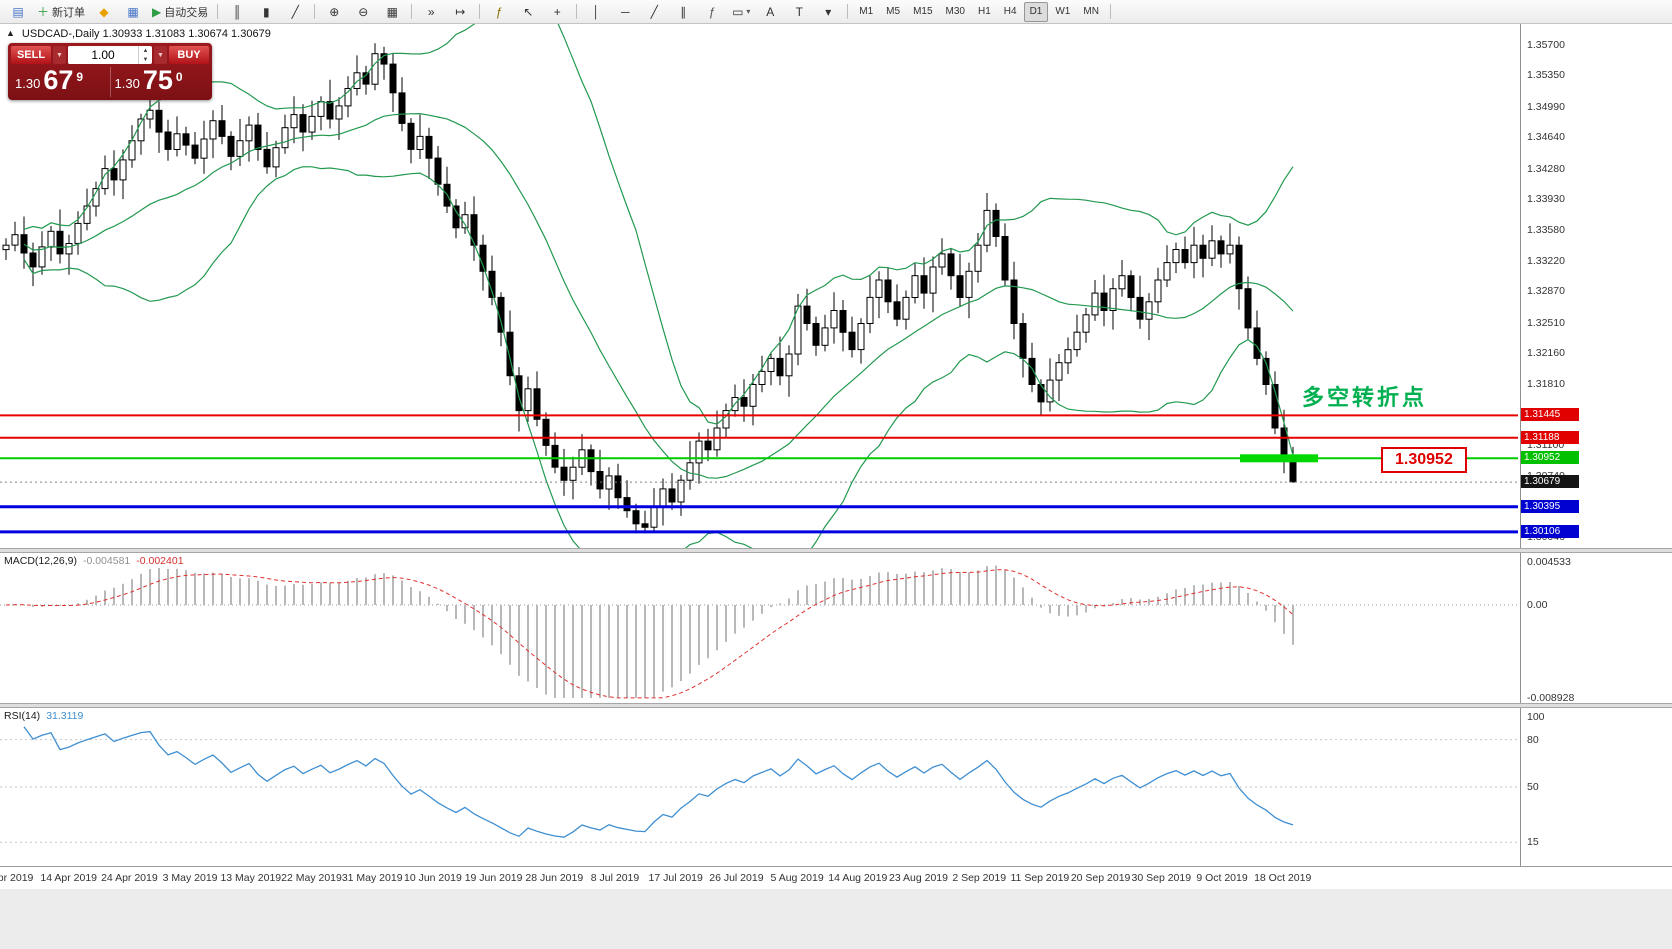 The height and width of the screenshot is (949, 1672). Describe the element at coordinates (1533, 787) in the screenshot. I see `rsi-axis-label: 50` at that location.